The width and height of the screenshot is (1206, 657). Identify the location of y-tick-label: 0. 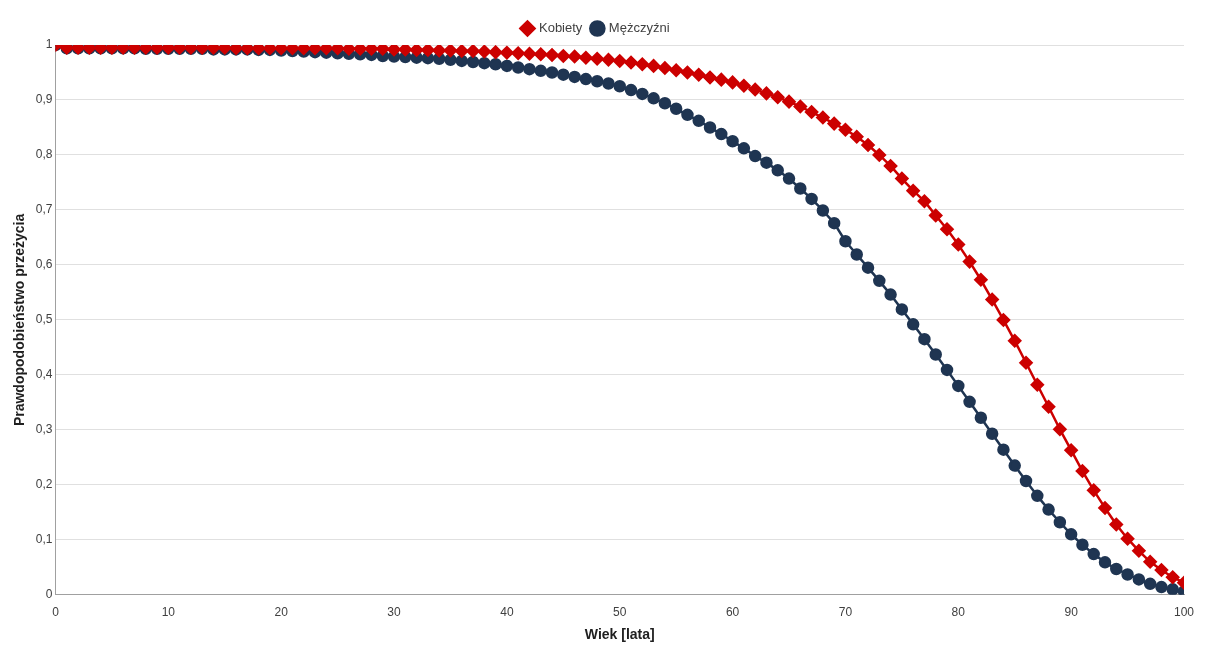
(49, 594).